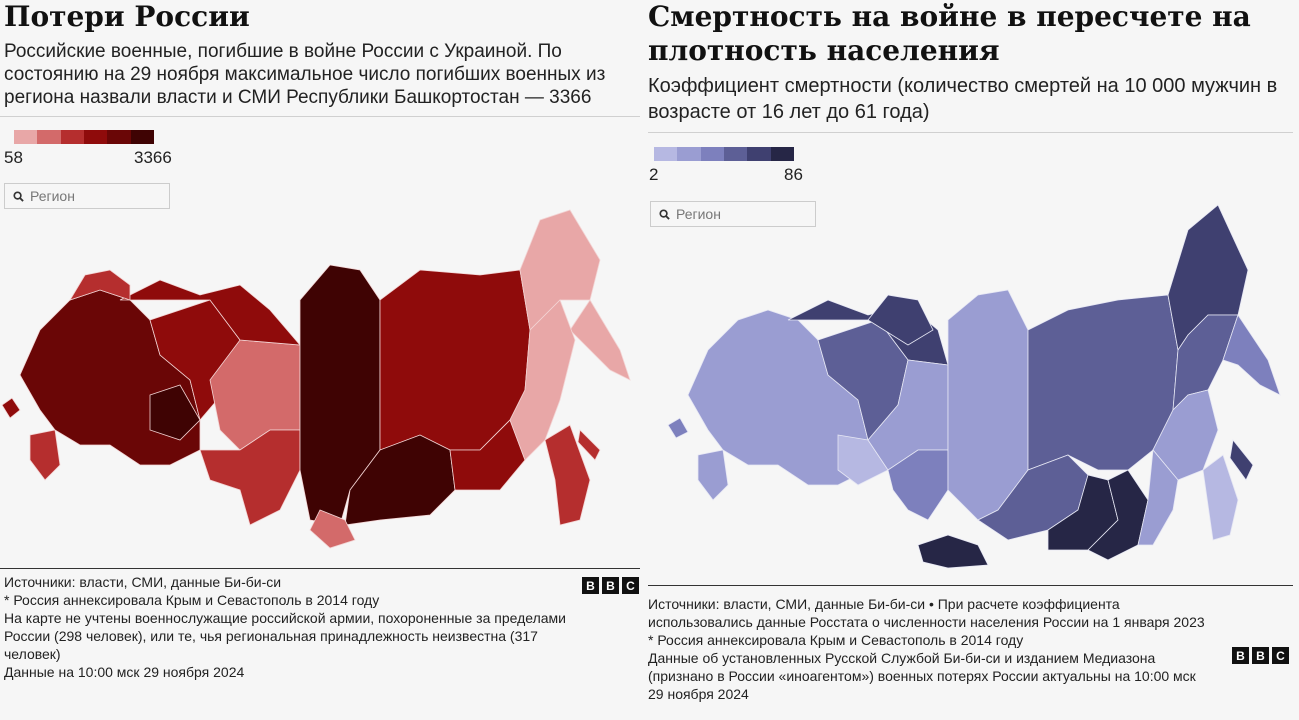 The height and width of the screenshot is (720, 1299). I want to click on right-legend-min: 2, so click(654, 174).